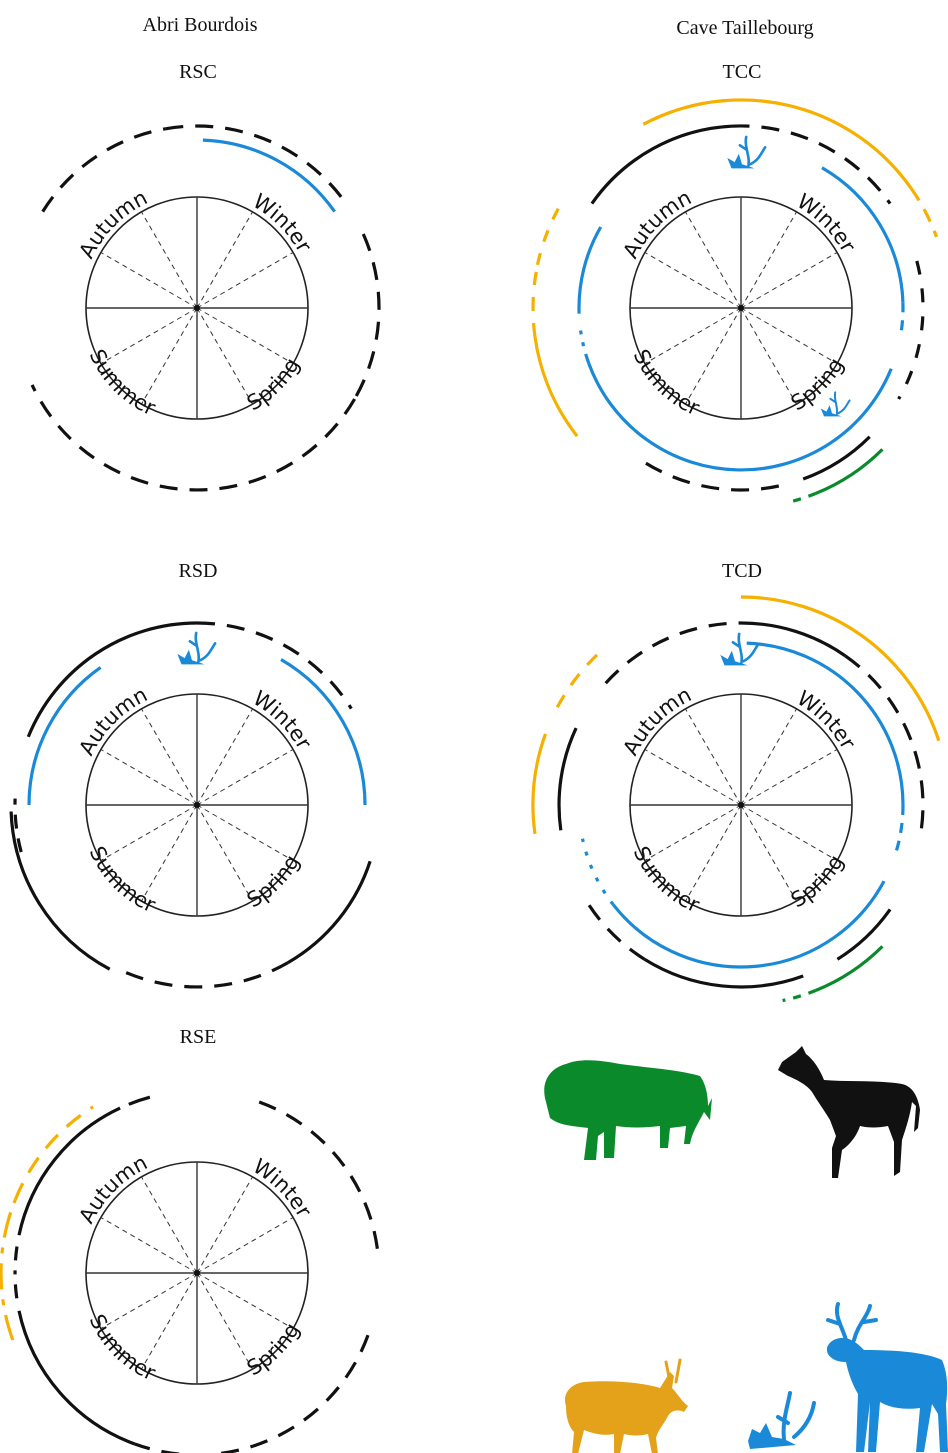 This screenshot has height=1453, width=948. I want to click on level-title-tcd: TCD, so click(742, 571).